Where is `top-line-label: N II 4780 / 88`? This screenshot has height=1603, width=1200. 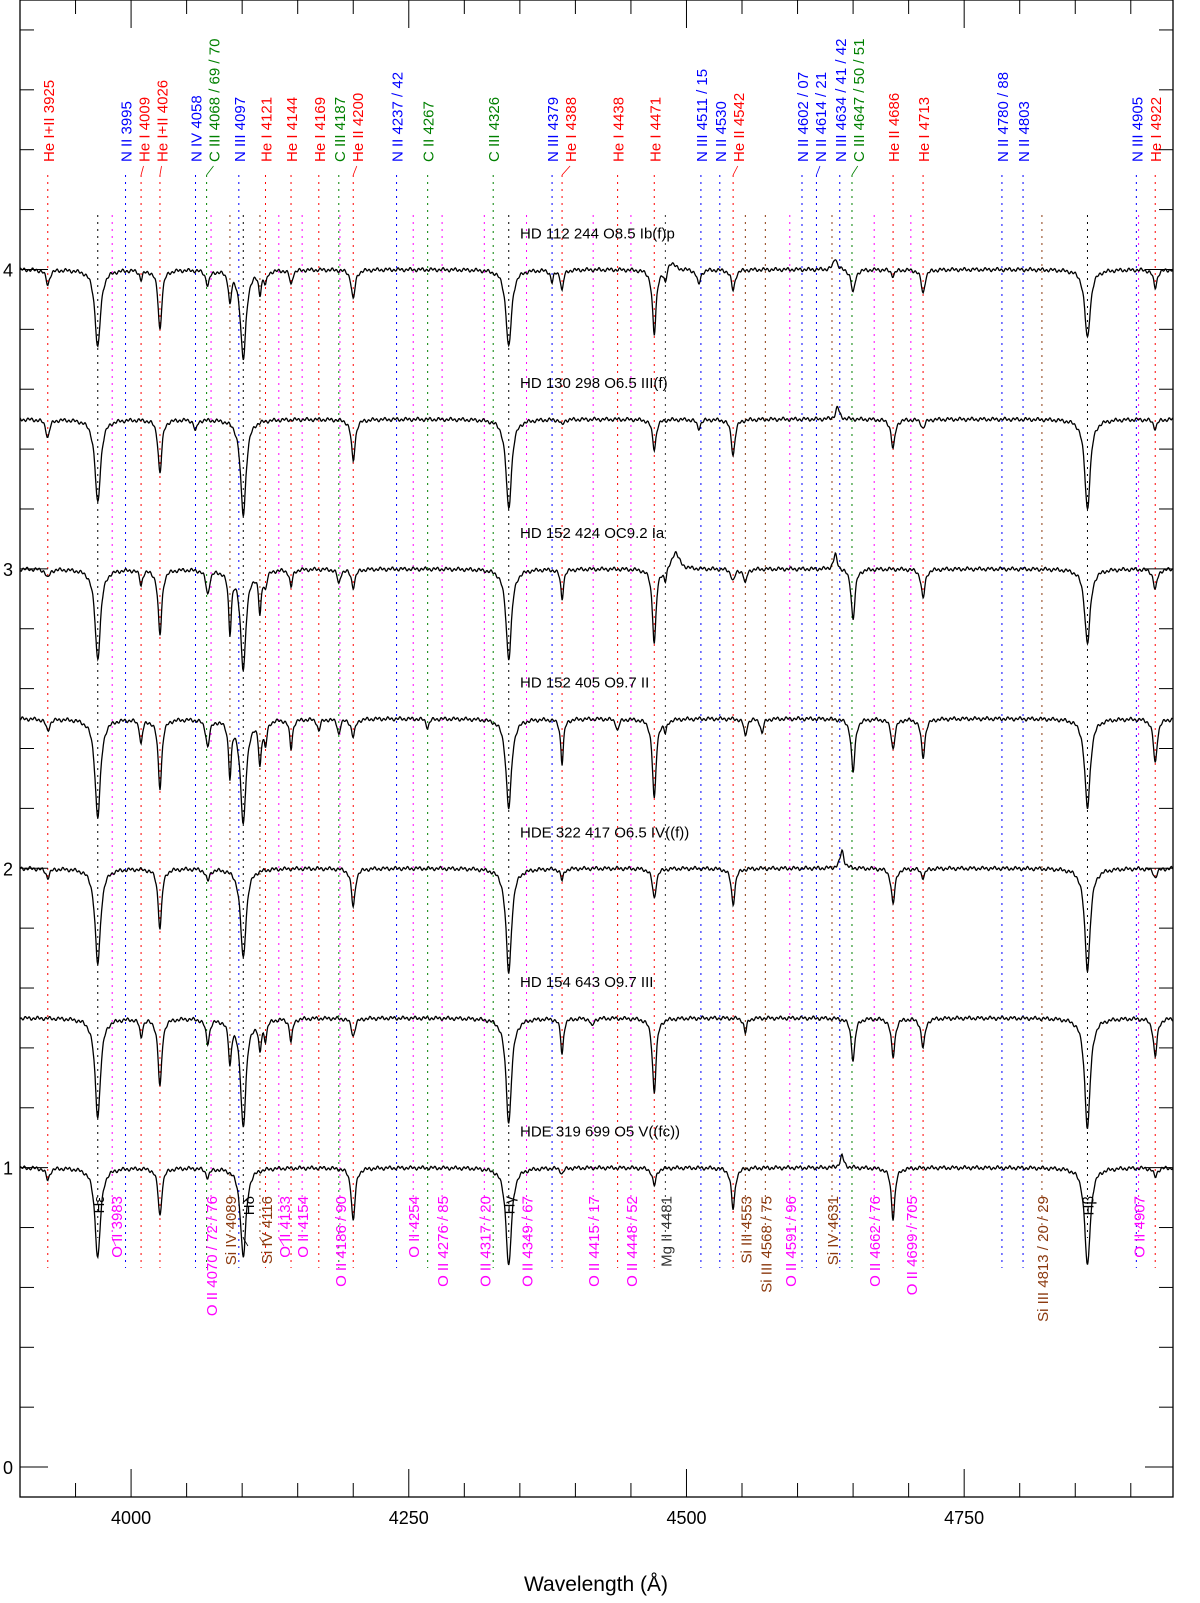 top-line-label: N II 4780 / 88 is located at coordinates (1003, 117).